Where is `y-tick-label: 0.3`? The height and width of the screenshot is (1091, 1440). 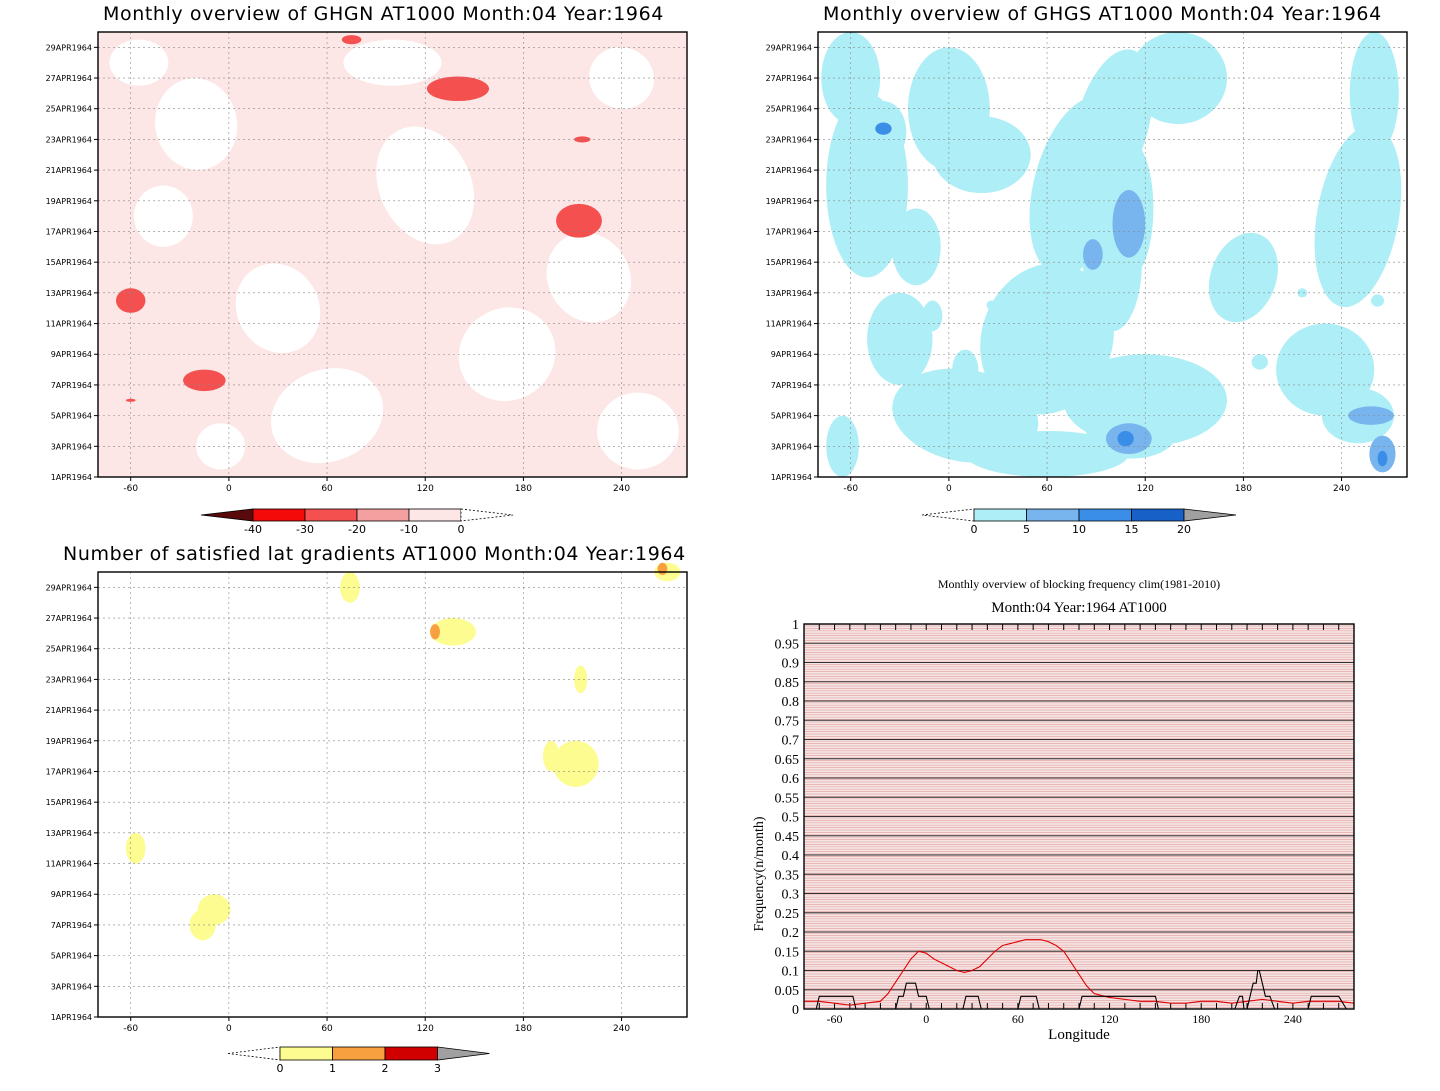
y-tick-label: 0.3 is located at coordinates (791, 895).